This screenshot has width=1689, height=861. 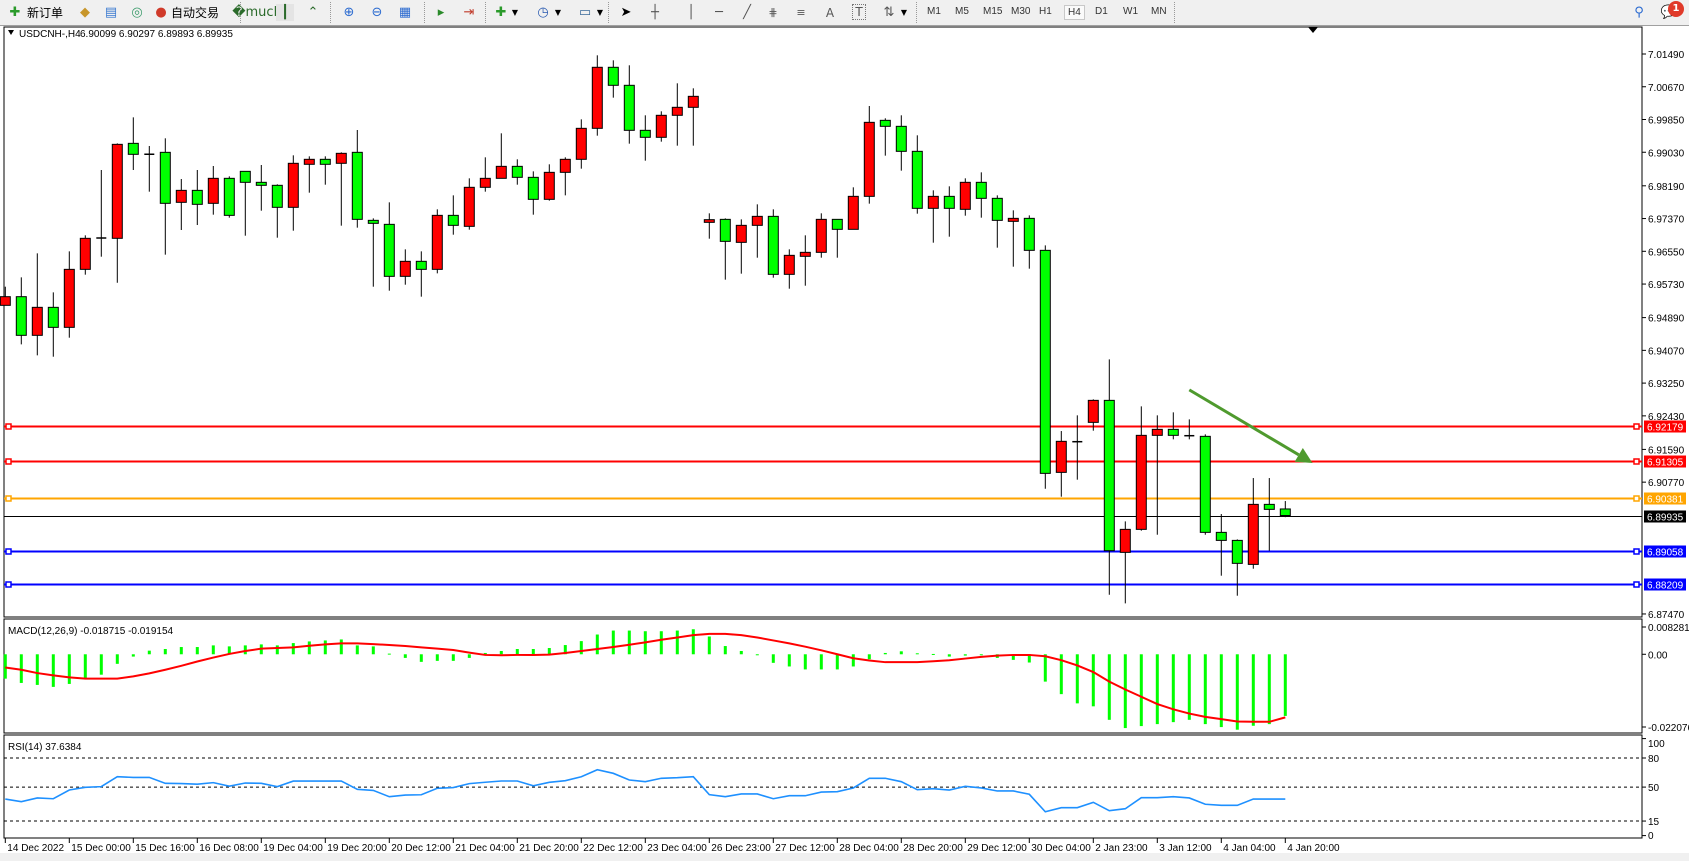 I want to click on x-tick-label: 19 Dec 20:00, so click(x=357, y=848).